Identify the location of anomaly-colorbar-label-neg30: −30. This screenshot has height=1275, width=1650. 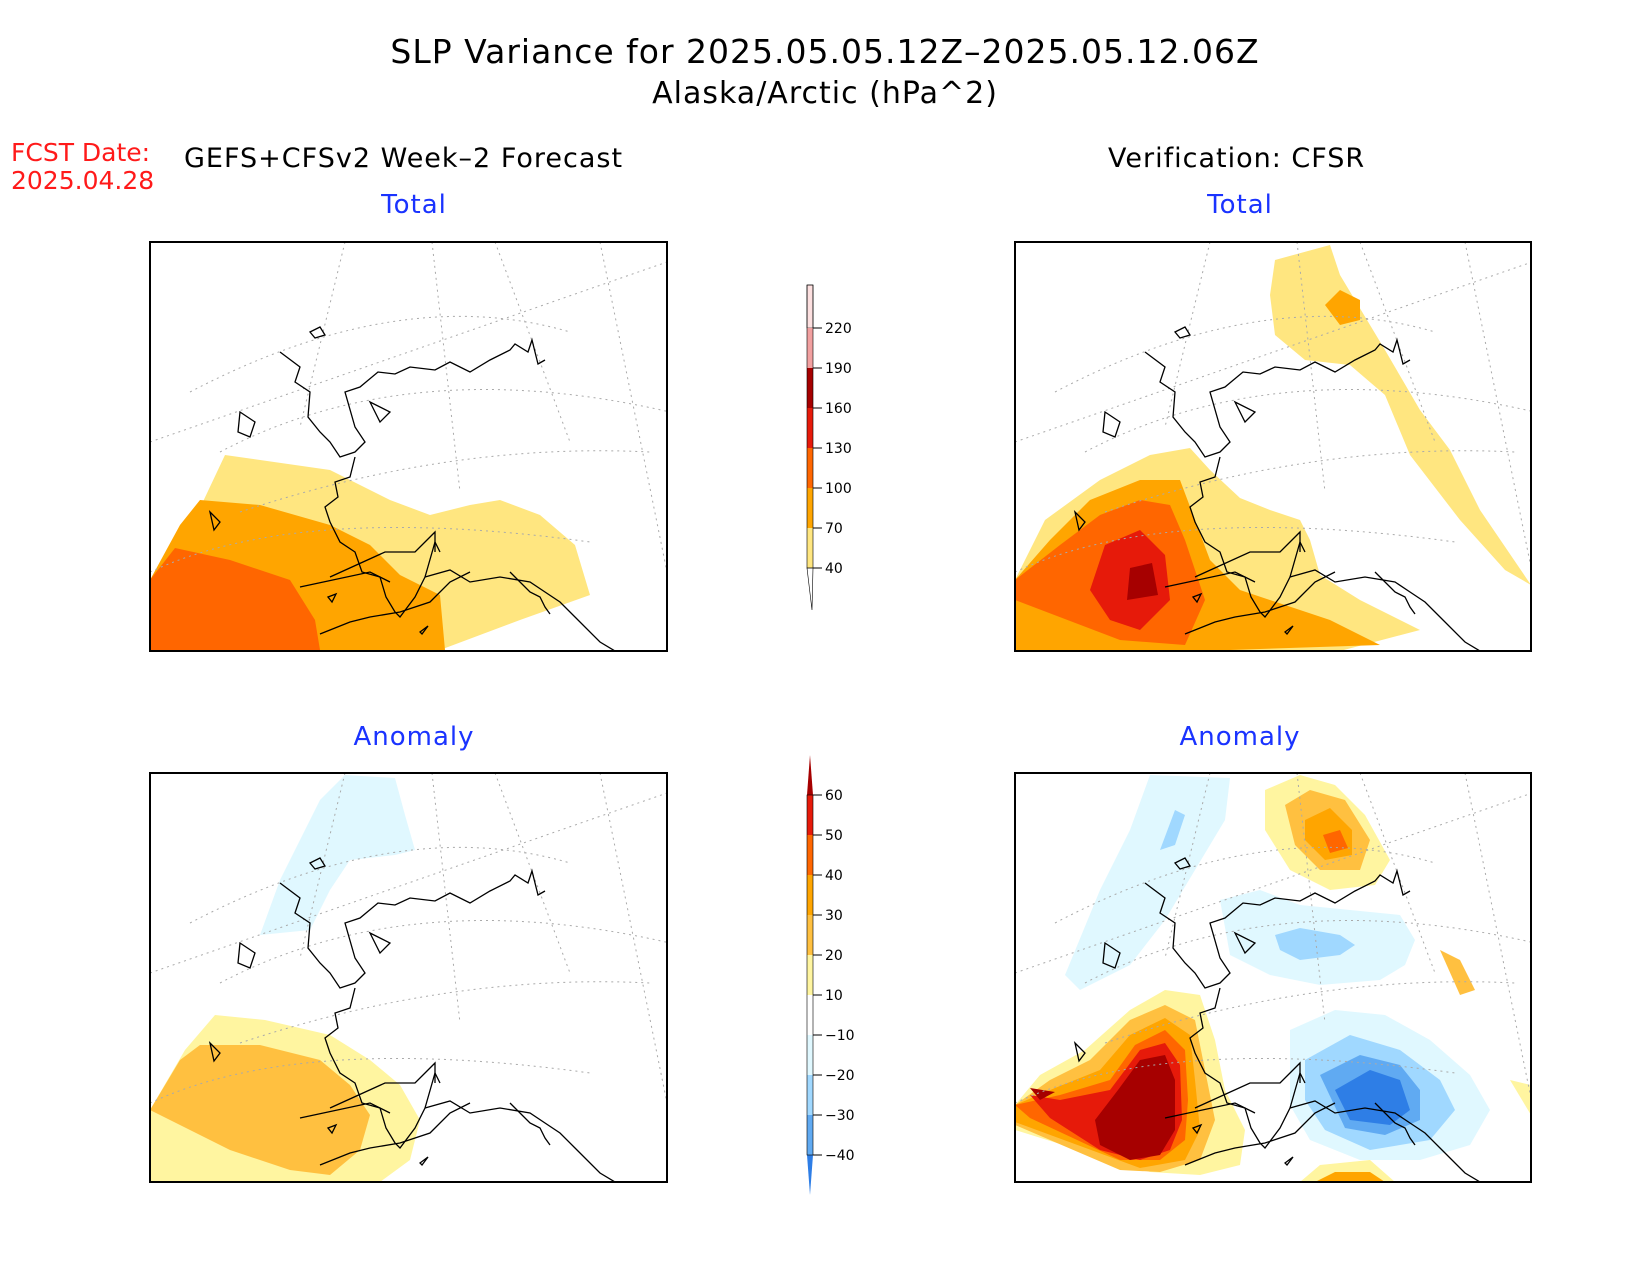
(840, 1116).